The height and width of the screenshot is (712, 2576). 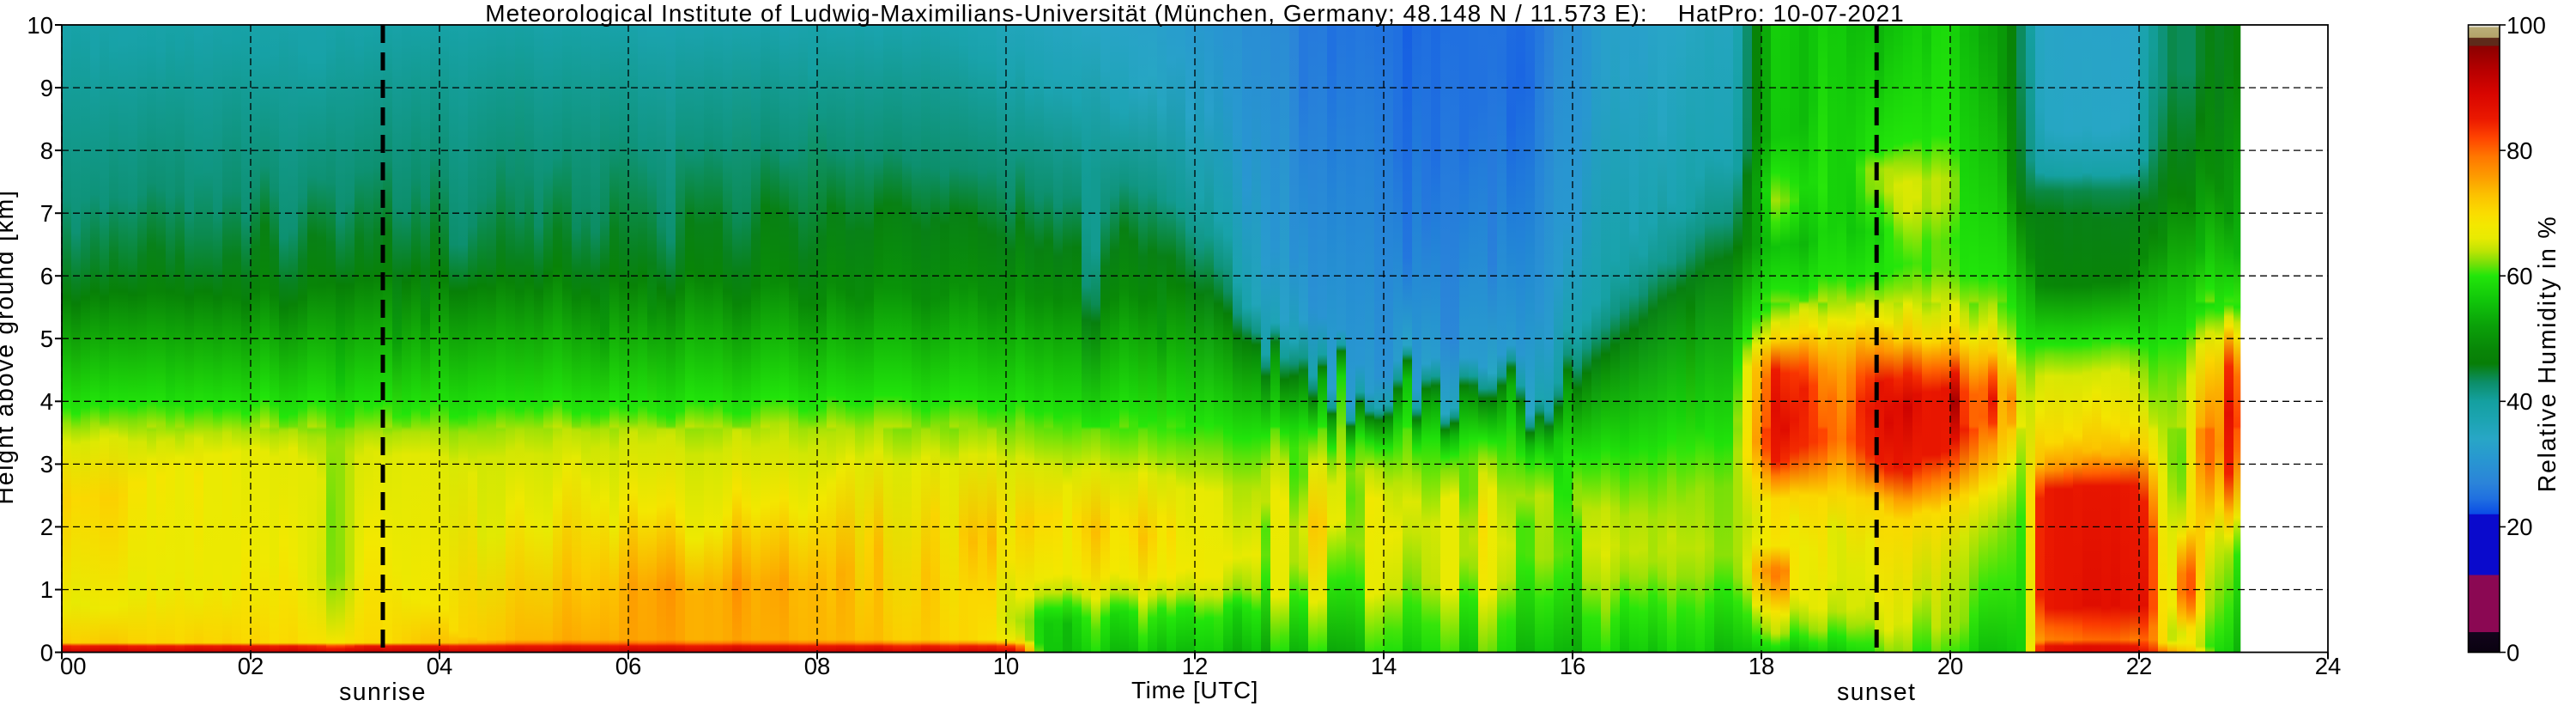 I want to click on svg-text: Height above ground [km], so click(x=9, y=346).